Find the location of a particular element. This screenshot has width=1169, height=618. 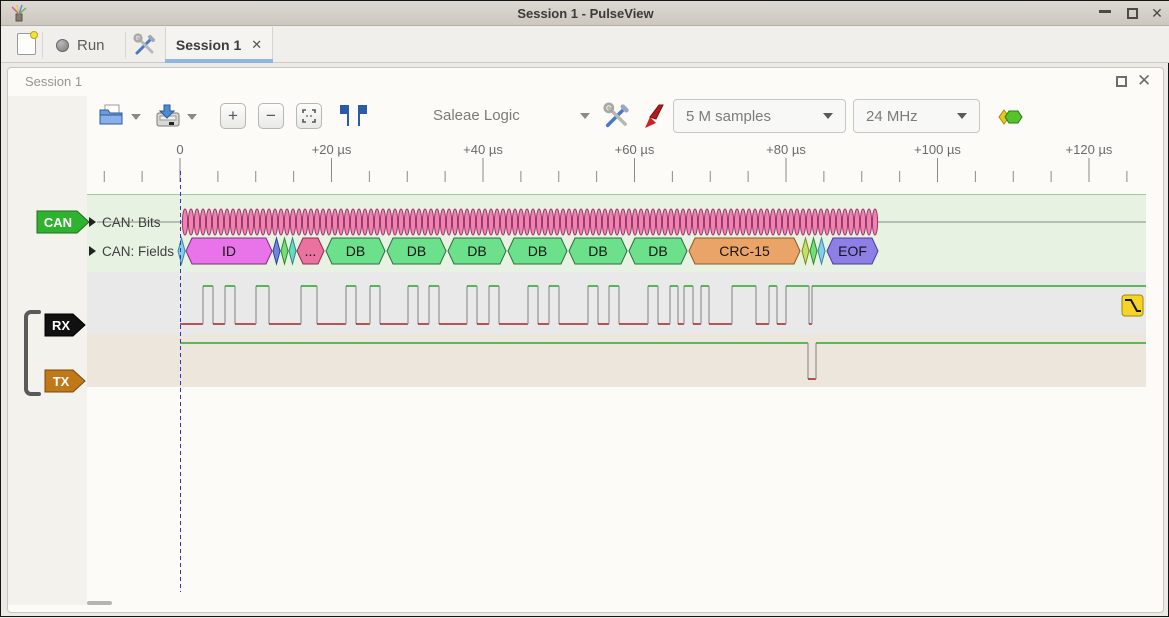

zoom-out-button: − is located at coordinates (271, 116).